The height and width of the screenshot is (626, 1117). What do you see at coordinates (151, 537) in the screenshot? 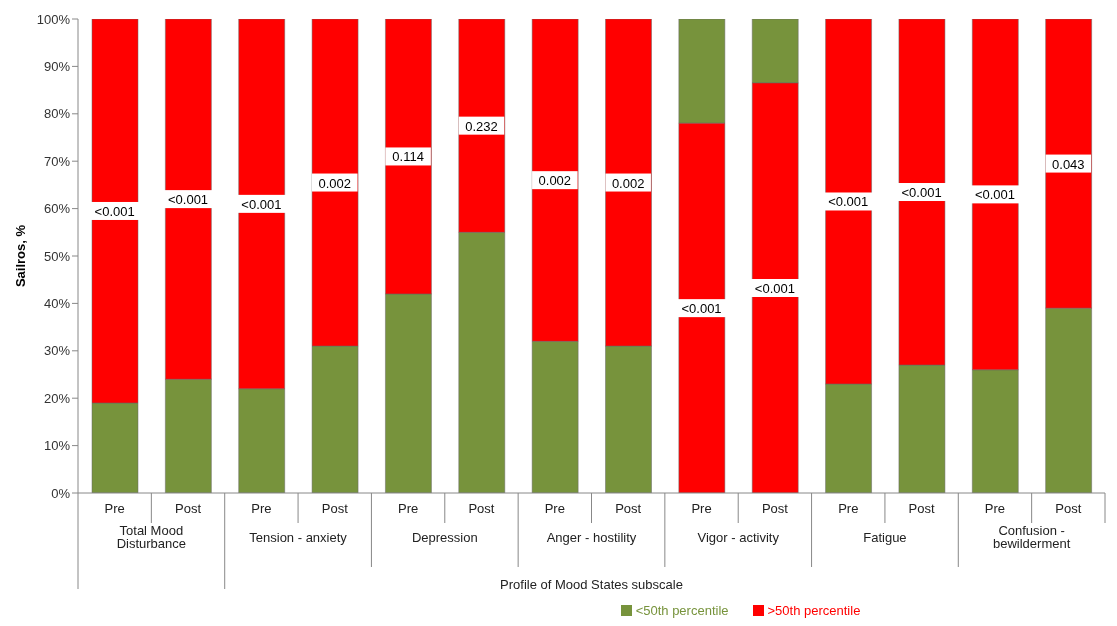
I see `text: Total Mood Disturbance` at bounding box center [151, 537].